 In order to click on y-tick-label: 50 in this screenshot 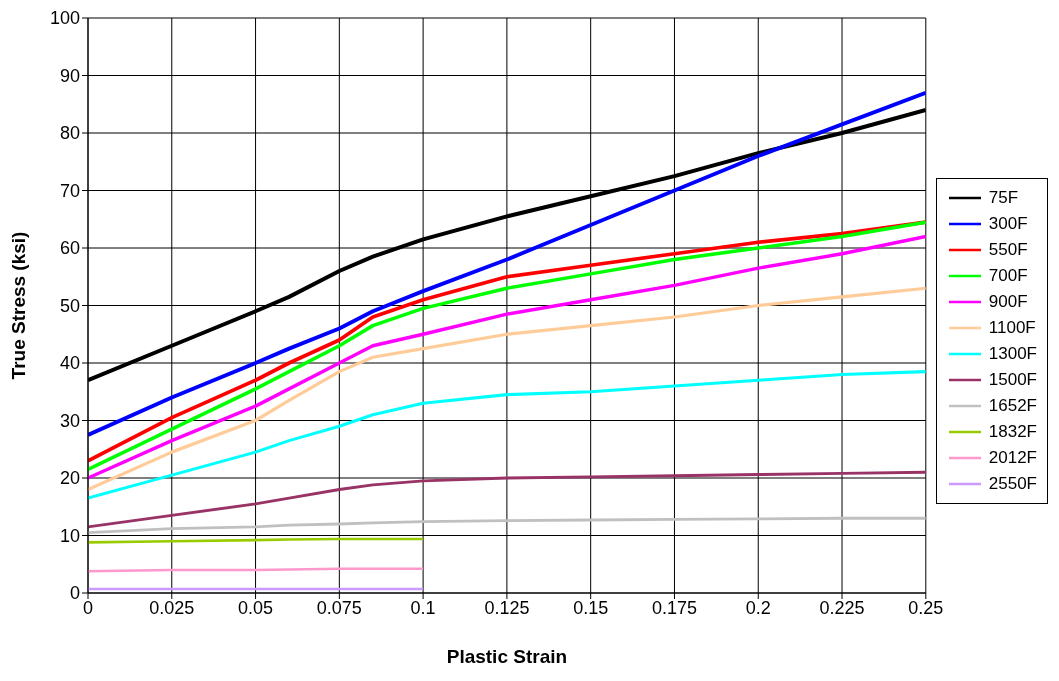, I will do `click(69, 305)`.